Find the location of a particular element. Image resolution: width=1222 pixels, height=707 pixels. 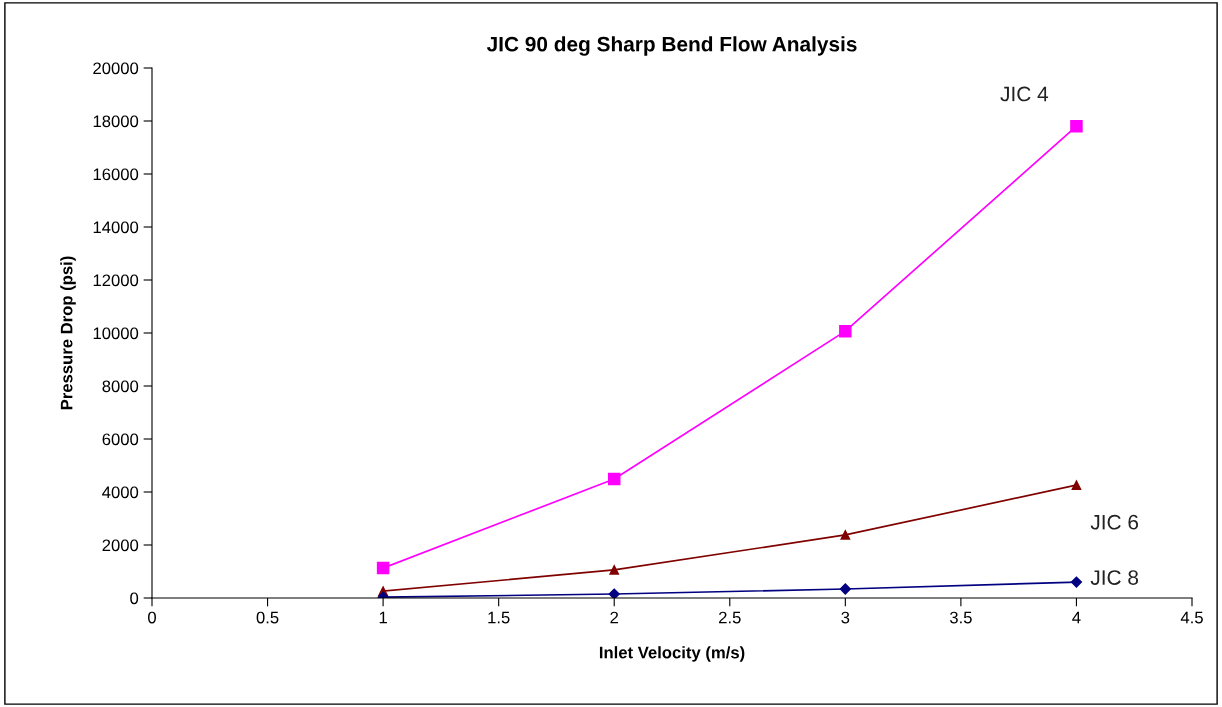

y-tick-label: 12000 is located at coordinates (116, 280).